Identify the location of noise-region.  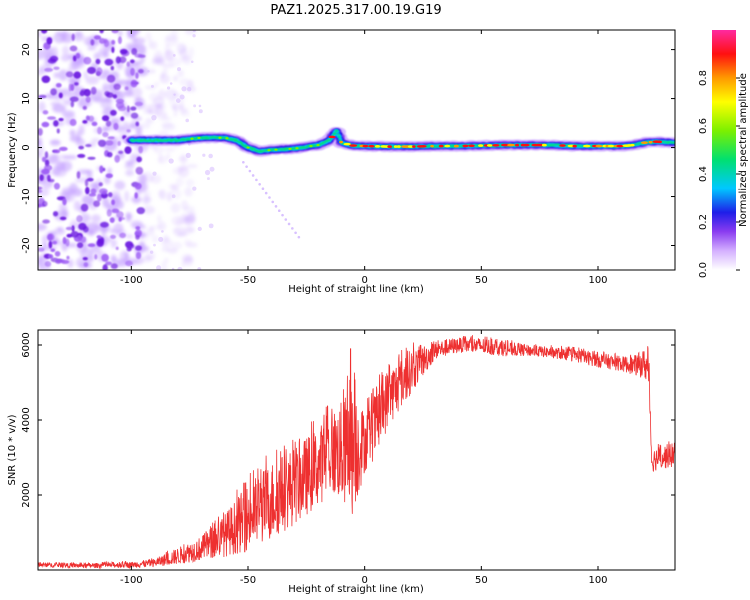
(169, 150).